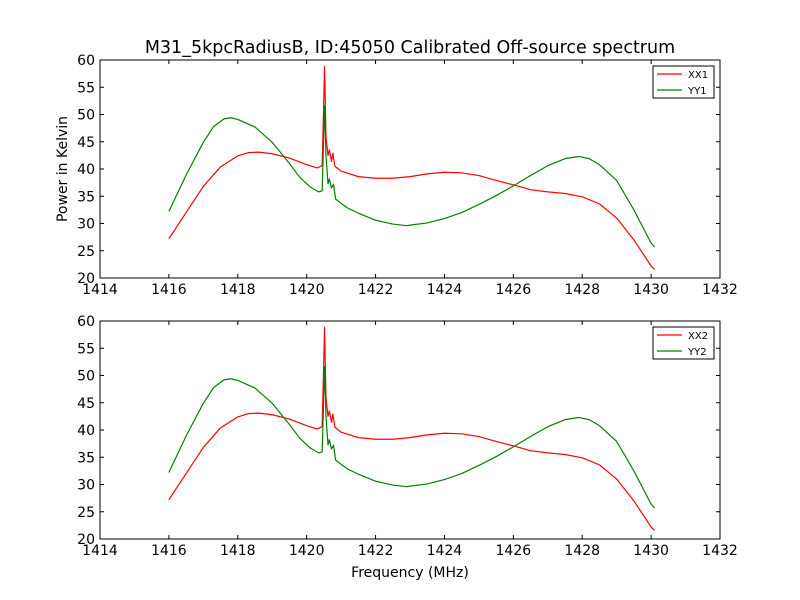  I want to click on y-tick-label-bottom: 60, so click(86, 322).